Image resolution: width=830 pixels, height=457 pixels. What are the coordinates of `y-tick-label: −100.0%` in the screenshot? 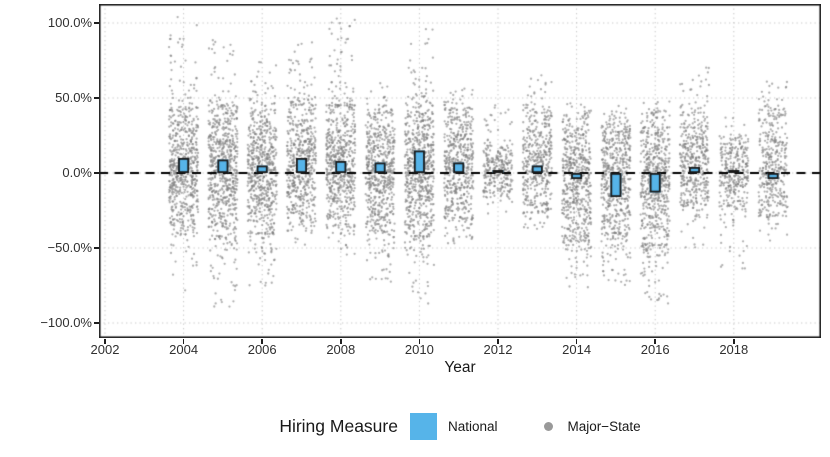 It's located at (66, 322).